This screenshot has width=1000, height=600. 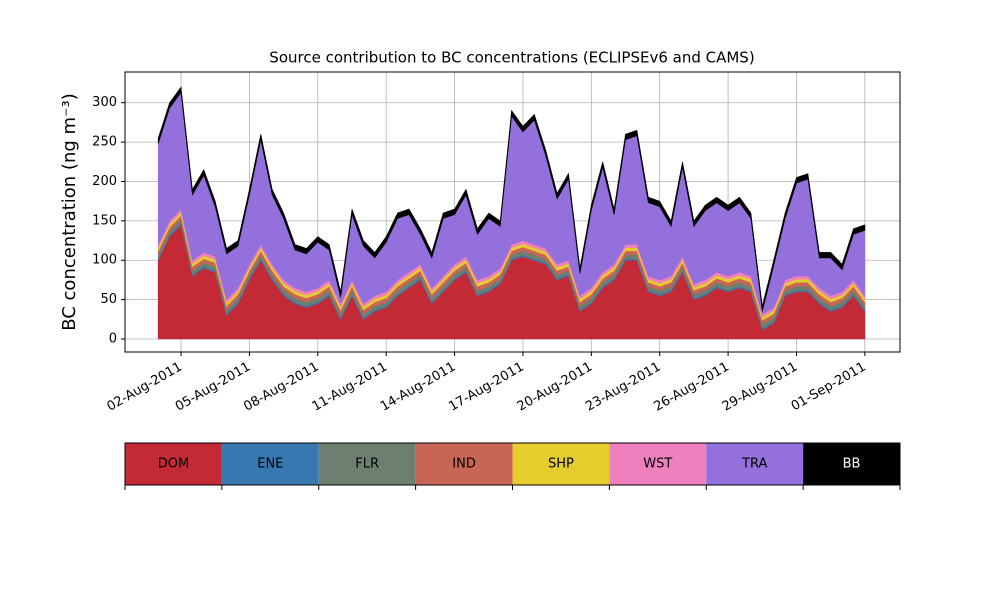 I want to click on legend-label: TRA, so click(x=754, y=464).